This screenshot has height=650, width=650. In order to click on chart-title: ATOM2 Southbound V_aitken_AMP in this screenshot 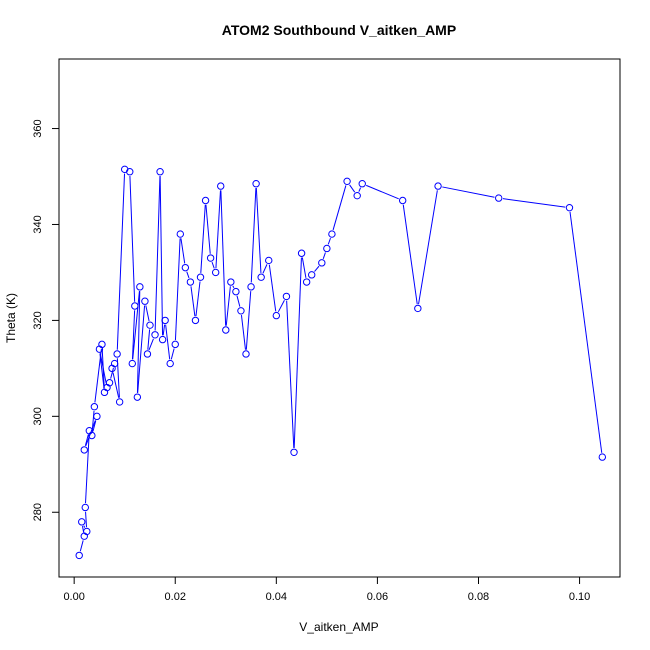, I will do `click(339, 30)`.